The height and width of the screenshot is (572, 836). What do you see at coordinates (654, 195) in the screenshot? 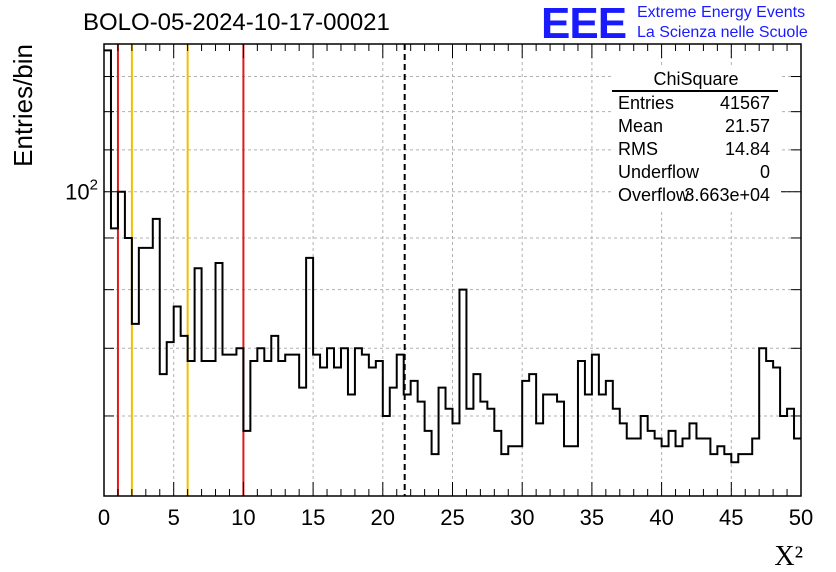
I see `stats-name: Overflow` at bounding box center [654, 195].